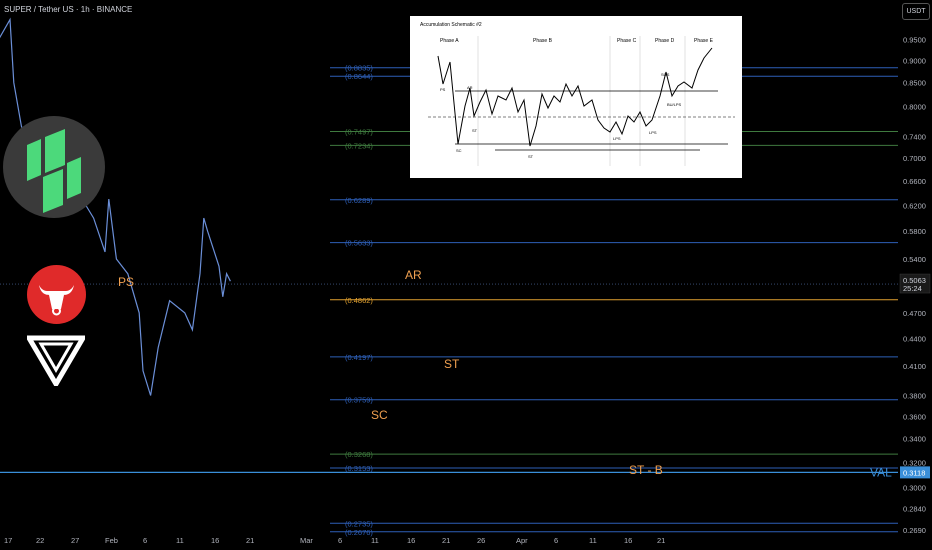  I want to click on inset-label-ps: PS, so click(443, 89).